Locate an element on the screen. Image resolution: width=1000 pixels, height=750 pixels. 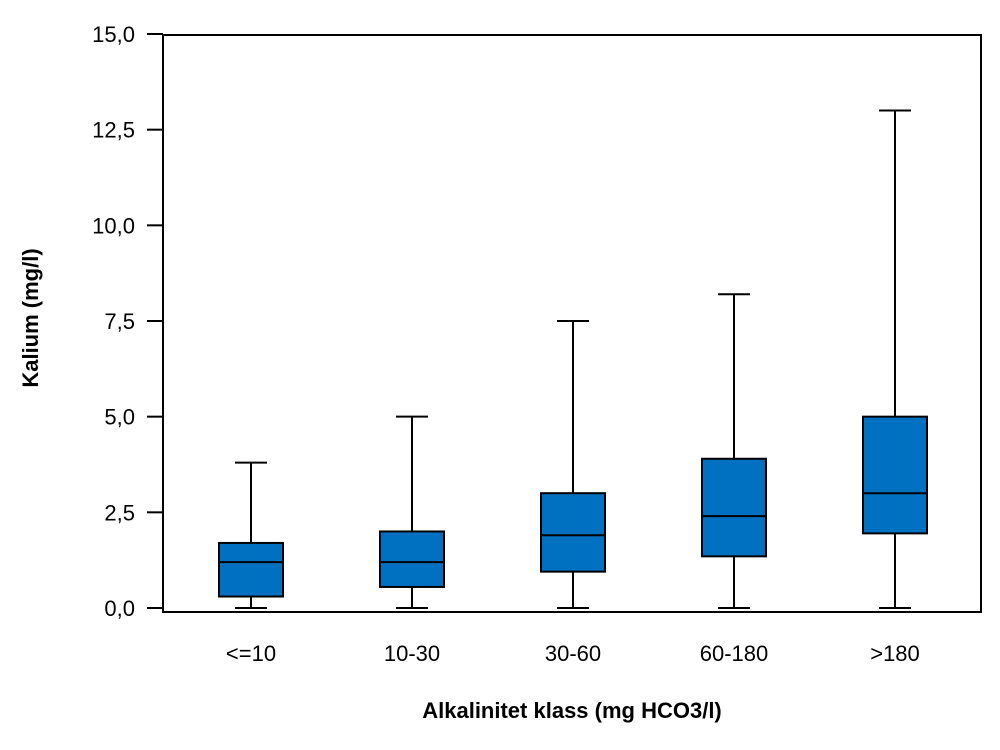
y-tick-label: 0,0 is located at coordinates (119, 608).